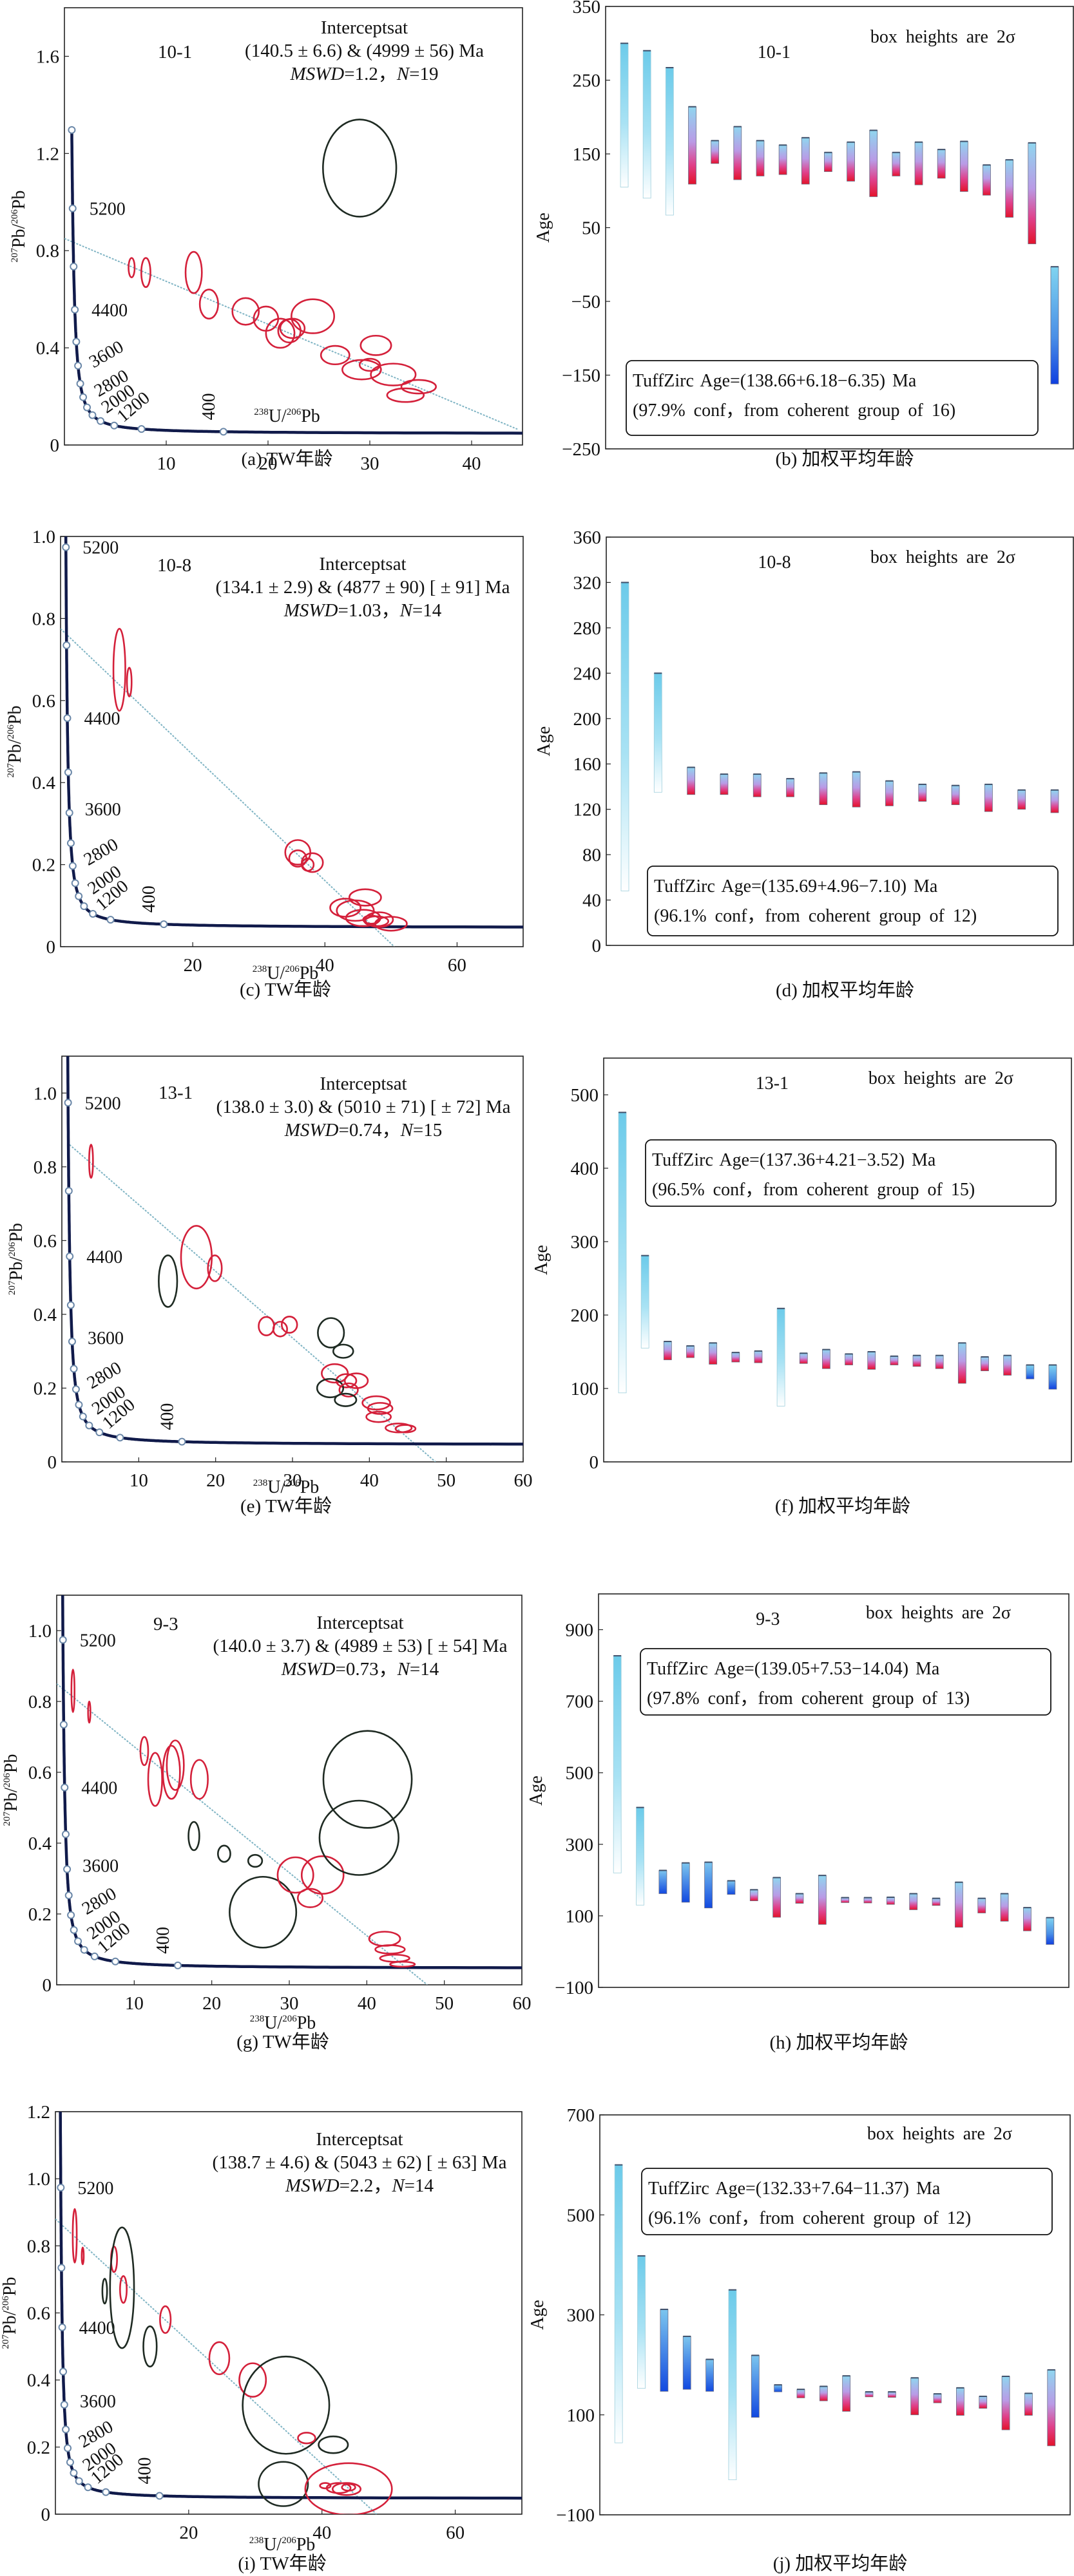 The width and height of the screenshot is (1074, 2576). Describe the element at coordinates (292, 1481) in the screenshot. I see `x-tick-label: 30` at that location.